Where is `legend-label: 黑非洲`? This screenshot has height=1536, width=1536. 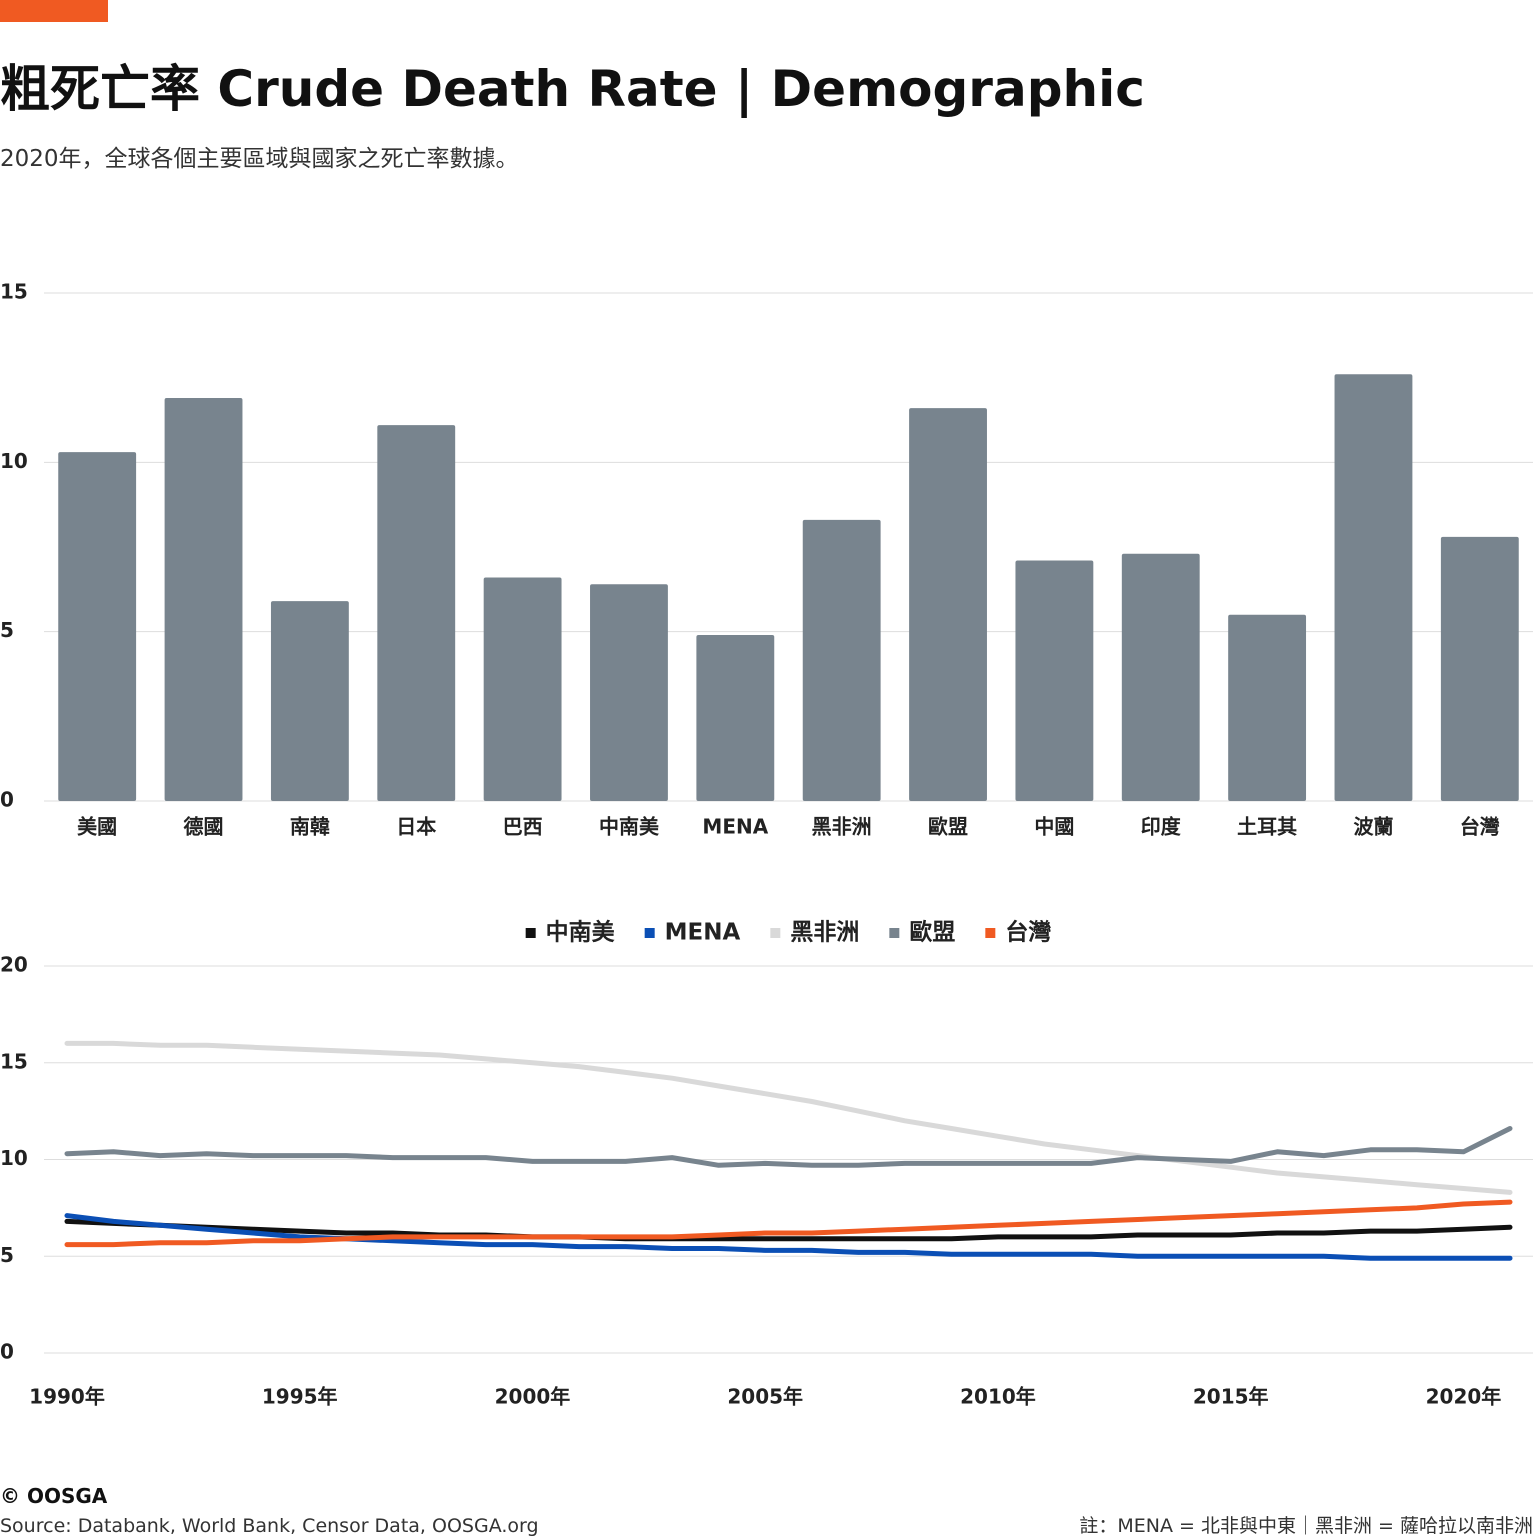
legend-label: 黑非洲 is located at coordinates (824, 933).